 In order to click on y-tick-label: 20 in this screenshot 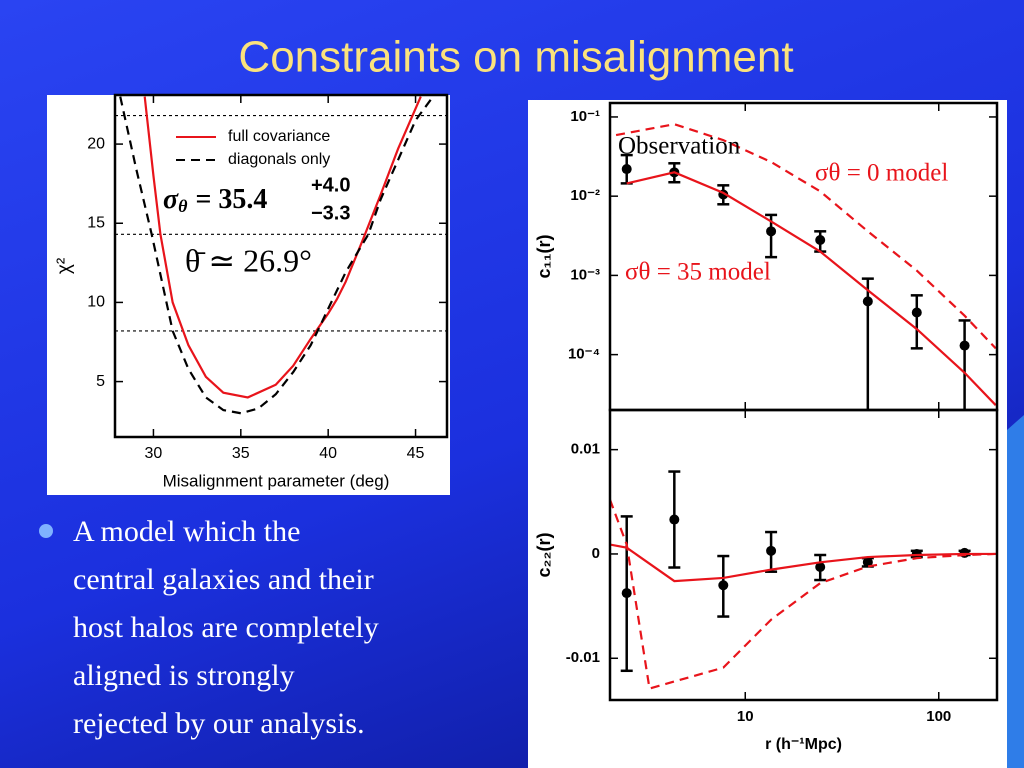, I will do `click(96, 143)`.